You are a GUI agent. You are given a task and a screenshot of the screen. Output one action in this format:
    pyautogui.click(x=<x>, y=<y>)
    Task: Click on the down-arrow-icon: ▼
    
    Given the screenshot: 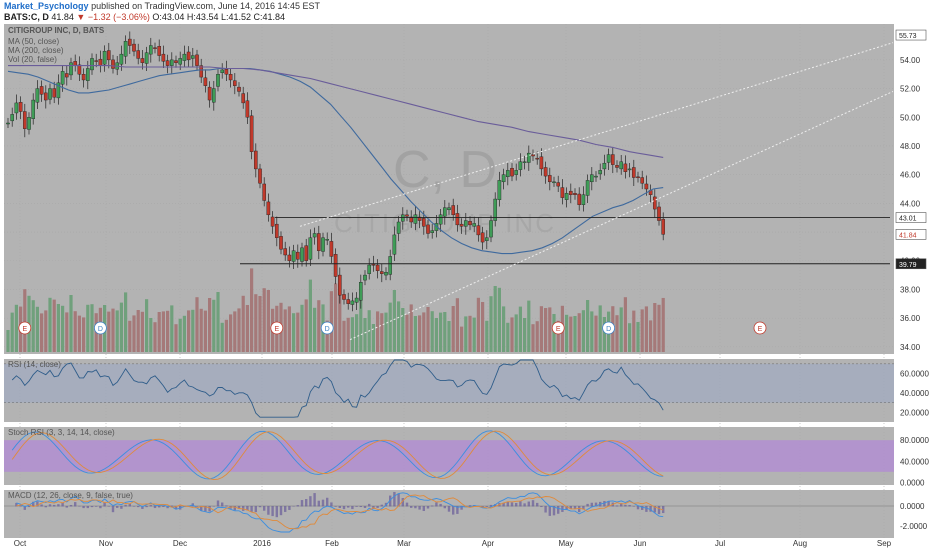 What is the action you would take?
    pyautogui.click(x=81, y=17)
    